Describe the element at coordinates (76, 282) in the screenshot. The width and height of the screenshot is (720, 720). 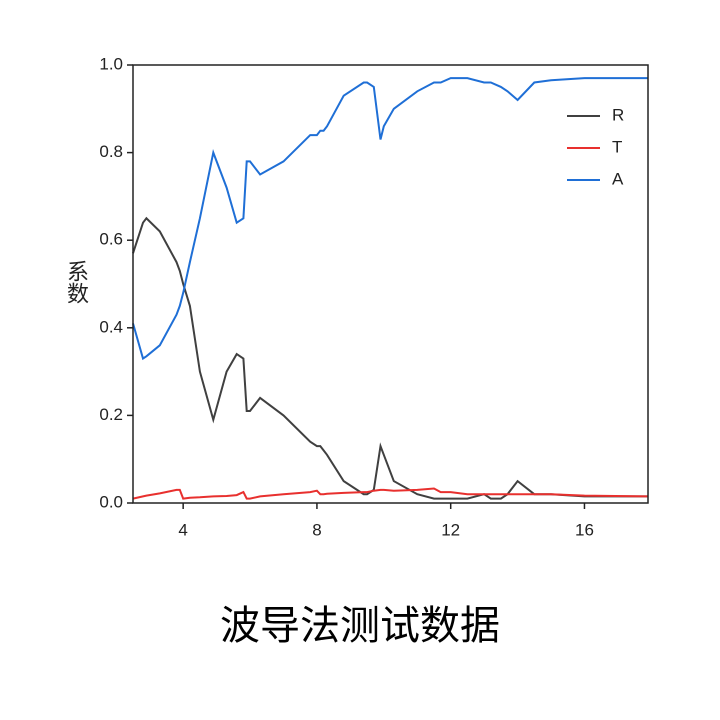
I see `y-axis-label: 系数` at that location.